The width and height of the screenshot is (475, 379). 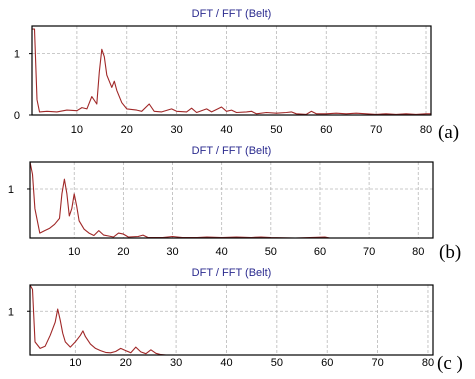 I want to click on y-tick-label: 0, so click(x=17, y=116).